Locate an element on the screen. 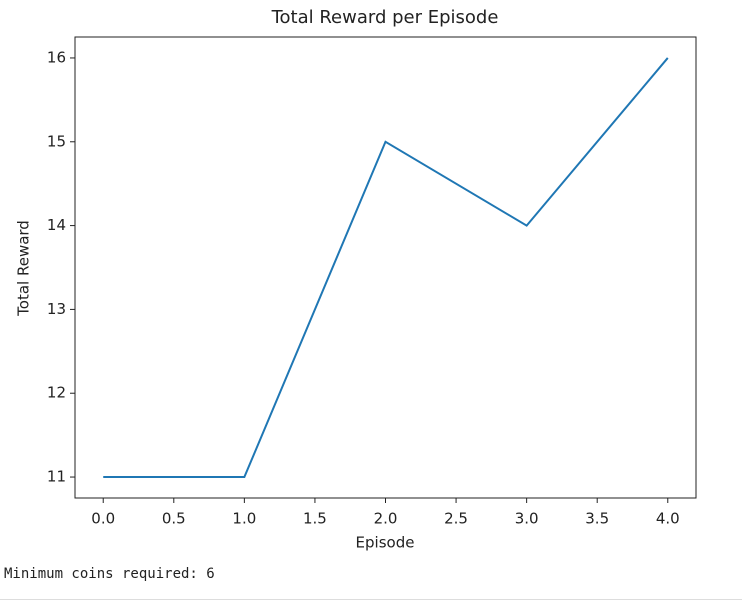 The height and width of the screenshot is (602, 742). x-tick-label: 1.0 is located at coordinates (244, 519).